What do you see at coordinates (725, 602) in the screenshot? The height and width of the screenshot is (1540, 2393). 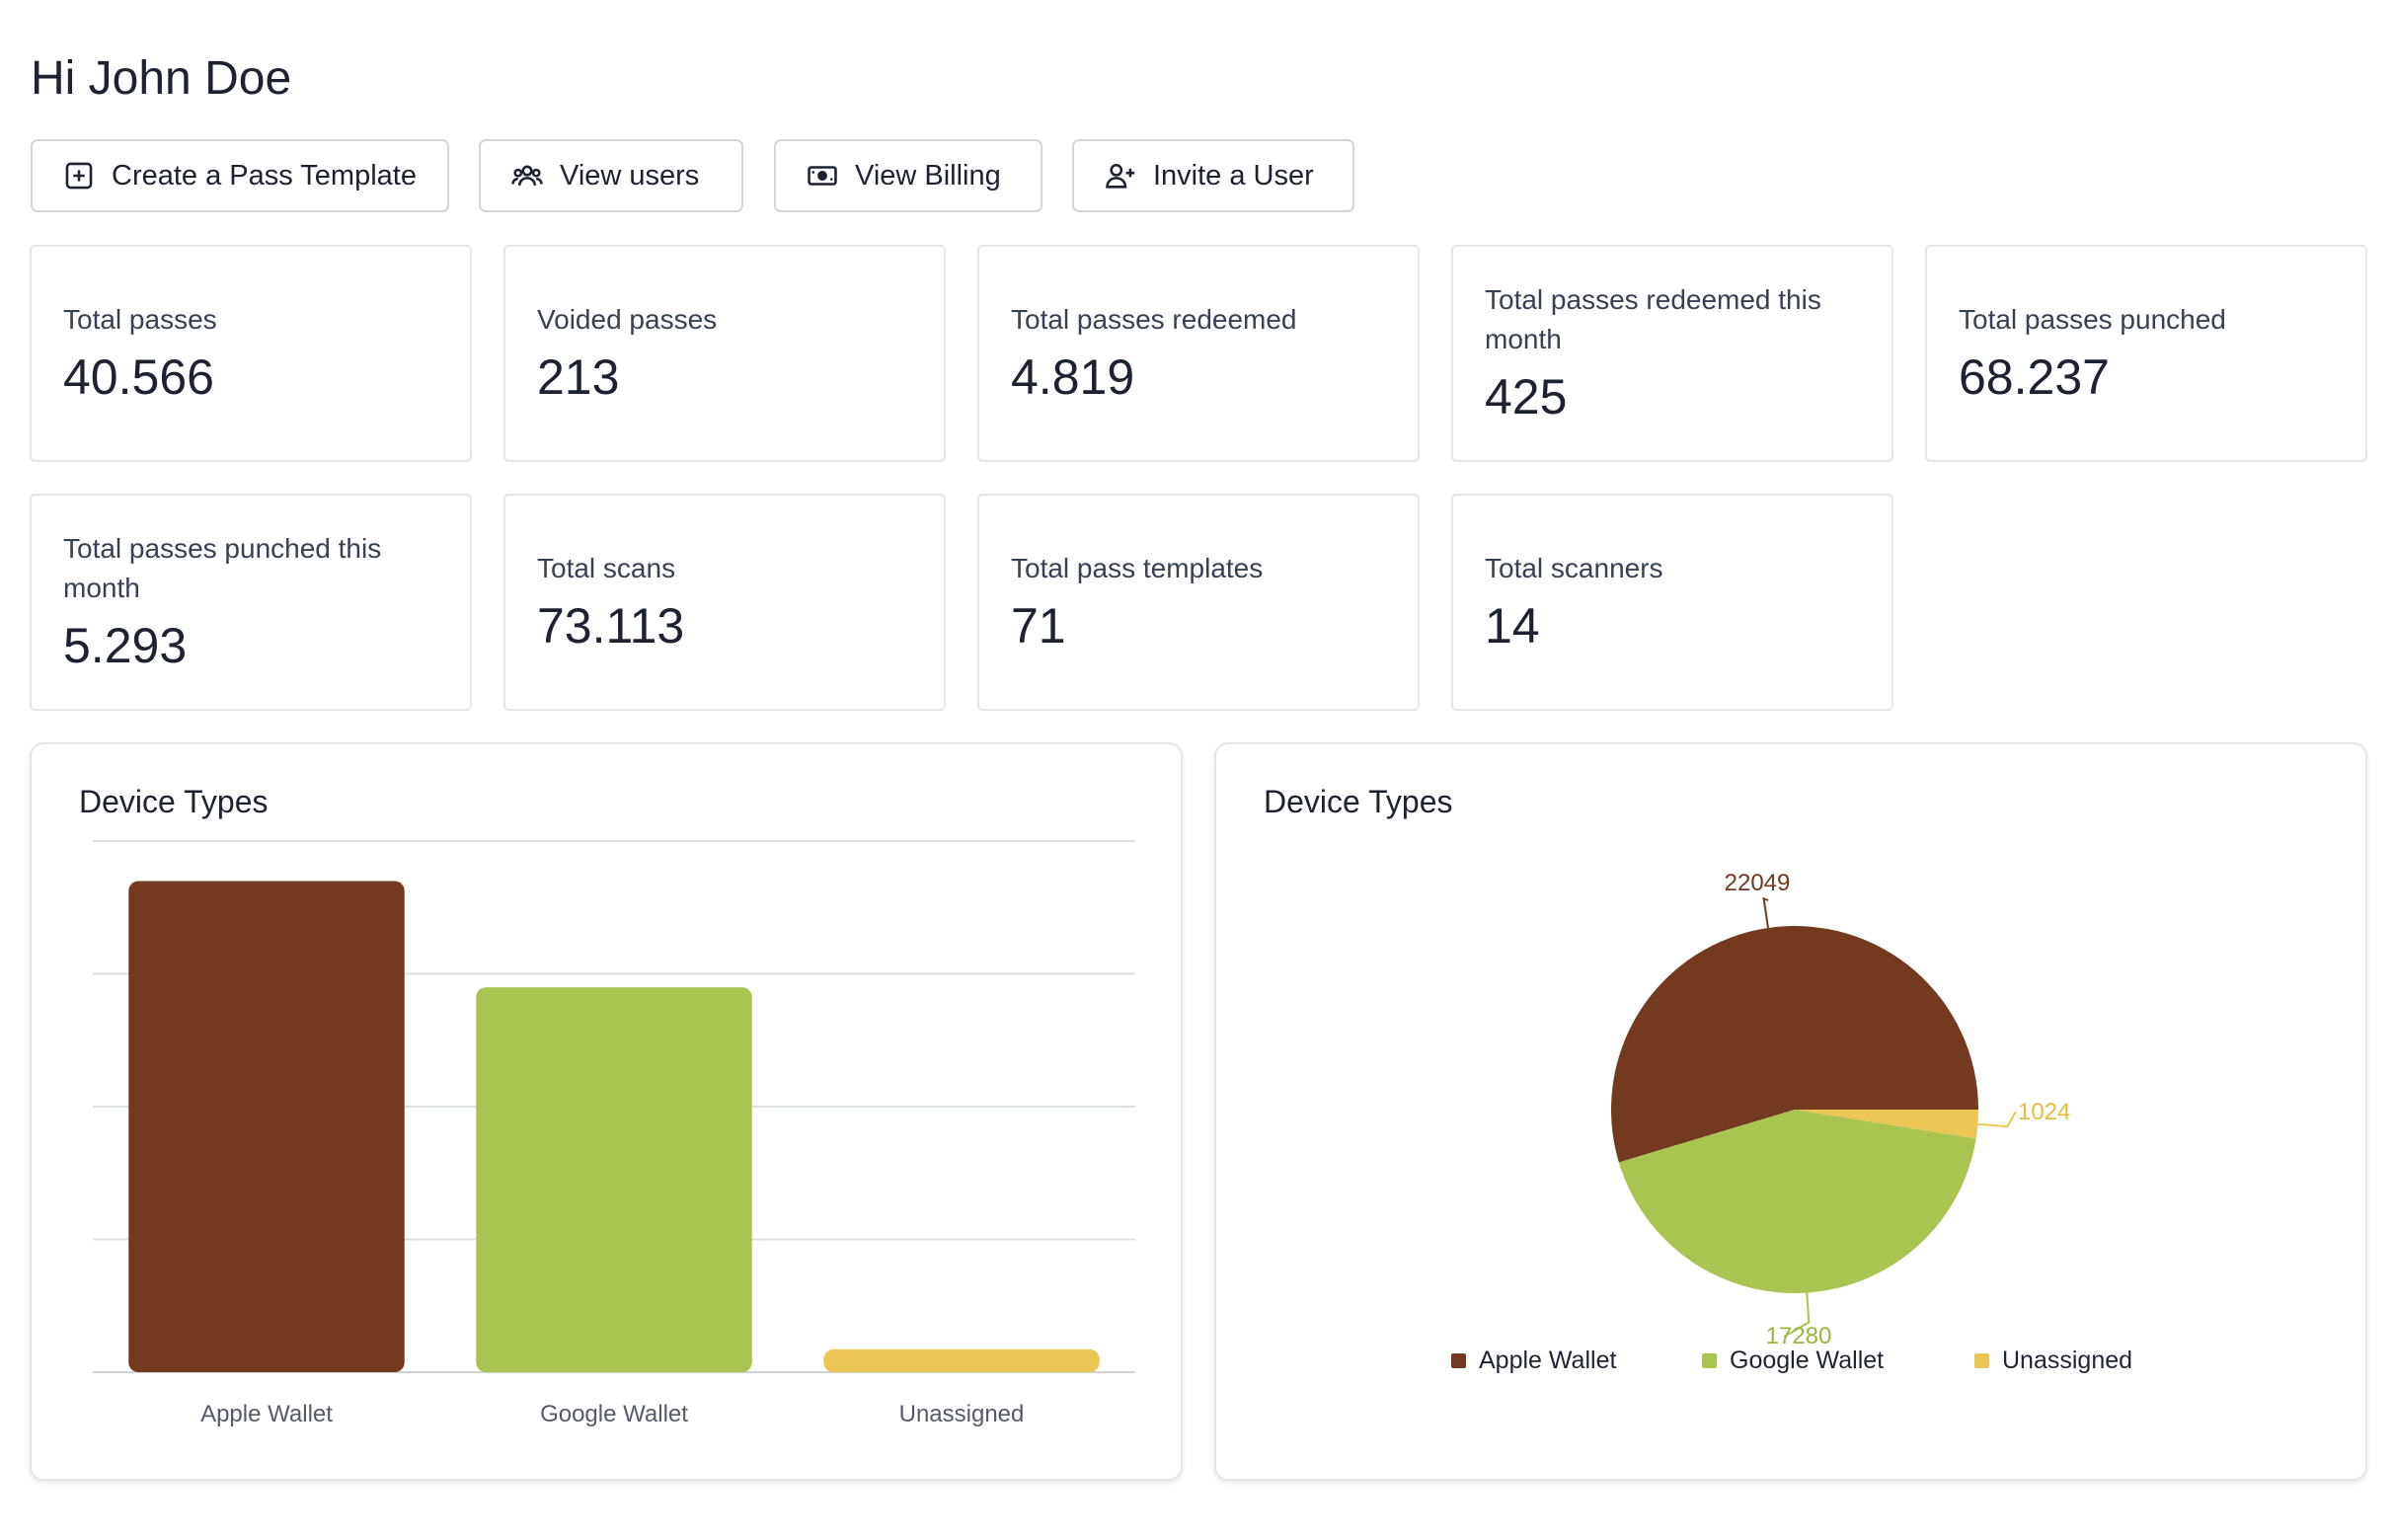 I see `stat-card-total-scans: Total scans 73.113` at bounding box center [725, 602].